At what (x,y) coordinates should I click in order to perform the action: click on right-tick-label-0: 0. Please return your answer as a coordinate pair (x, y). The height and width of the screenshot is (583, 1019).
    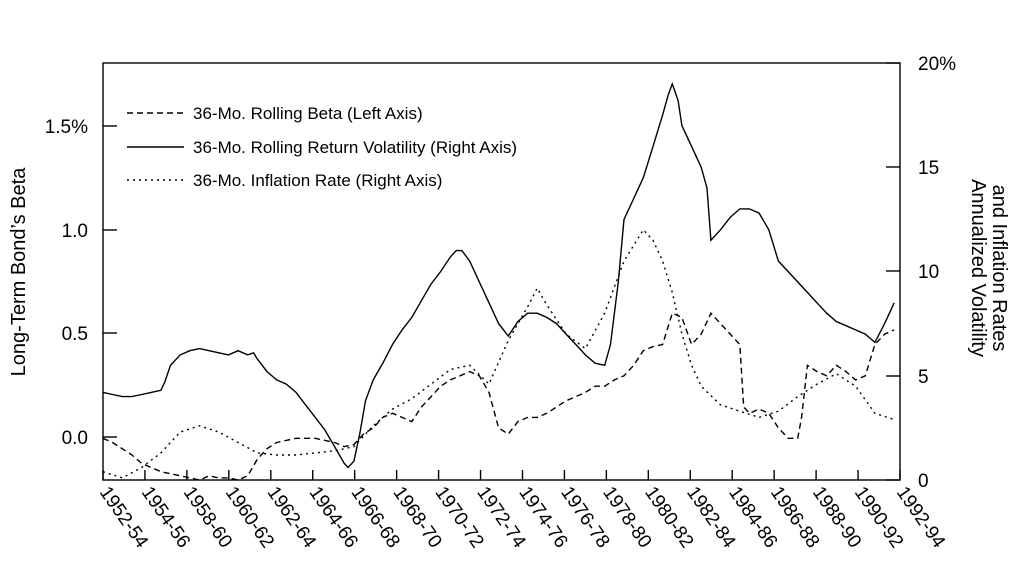
    Looking at the image, I should click on (923, 481).